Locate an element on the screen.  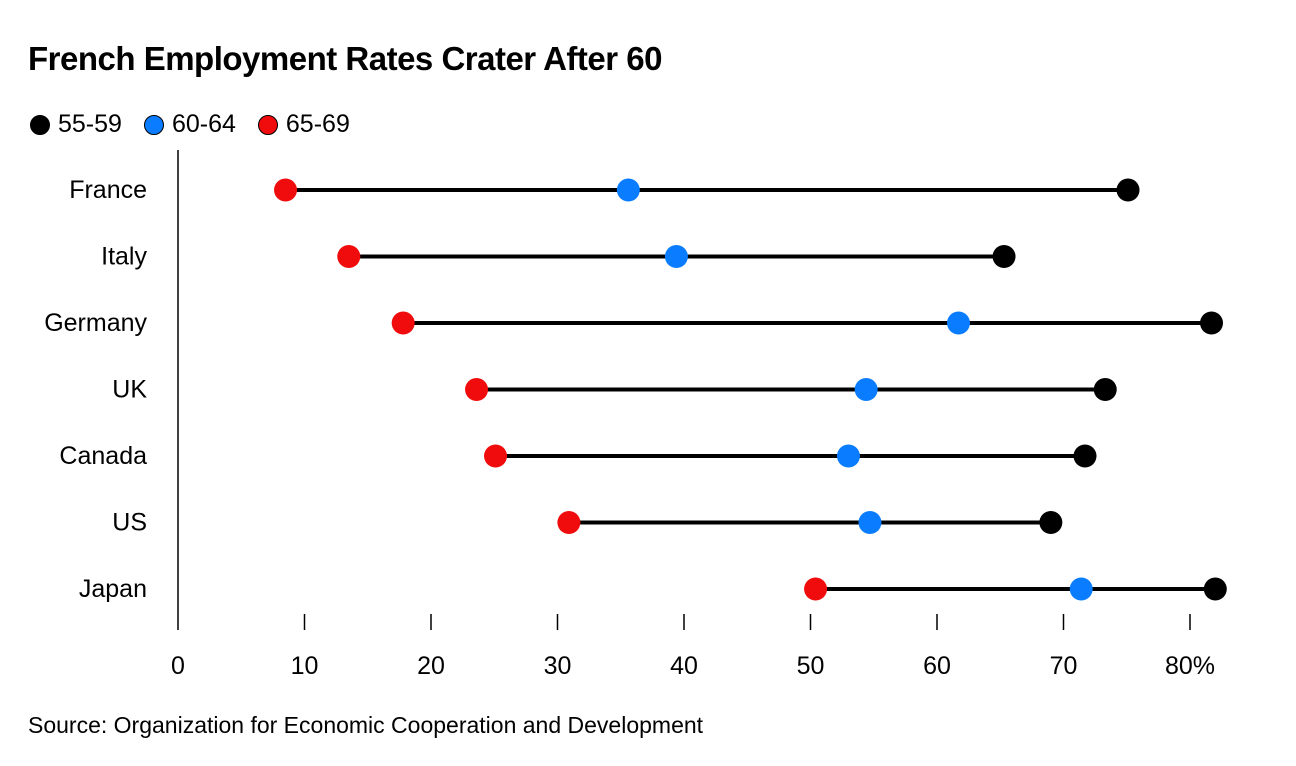
category-label-us: US is located at coordinates (129, 523).